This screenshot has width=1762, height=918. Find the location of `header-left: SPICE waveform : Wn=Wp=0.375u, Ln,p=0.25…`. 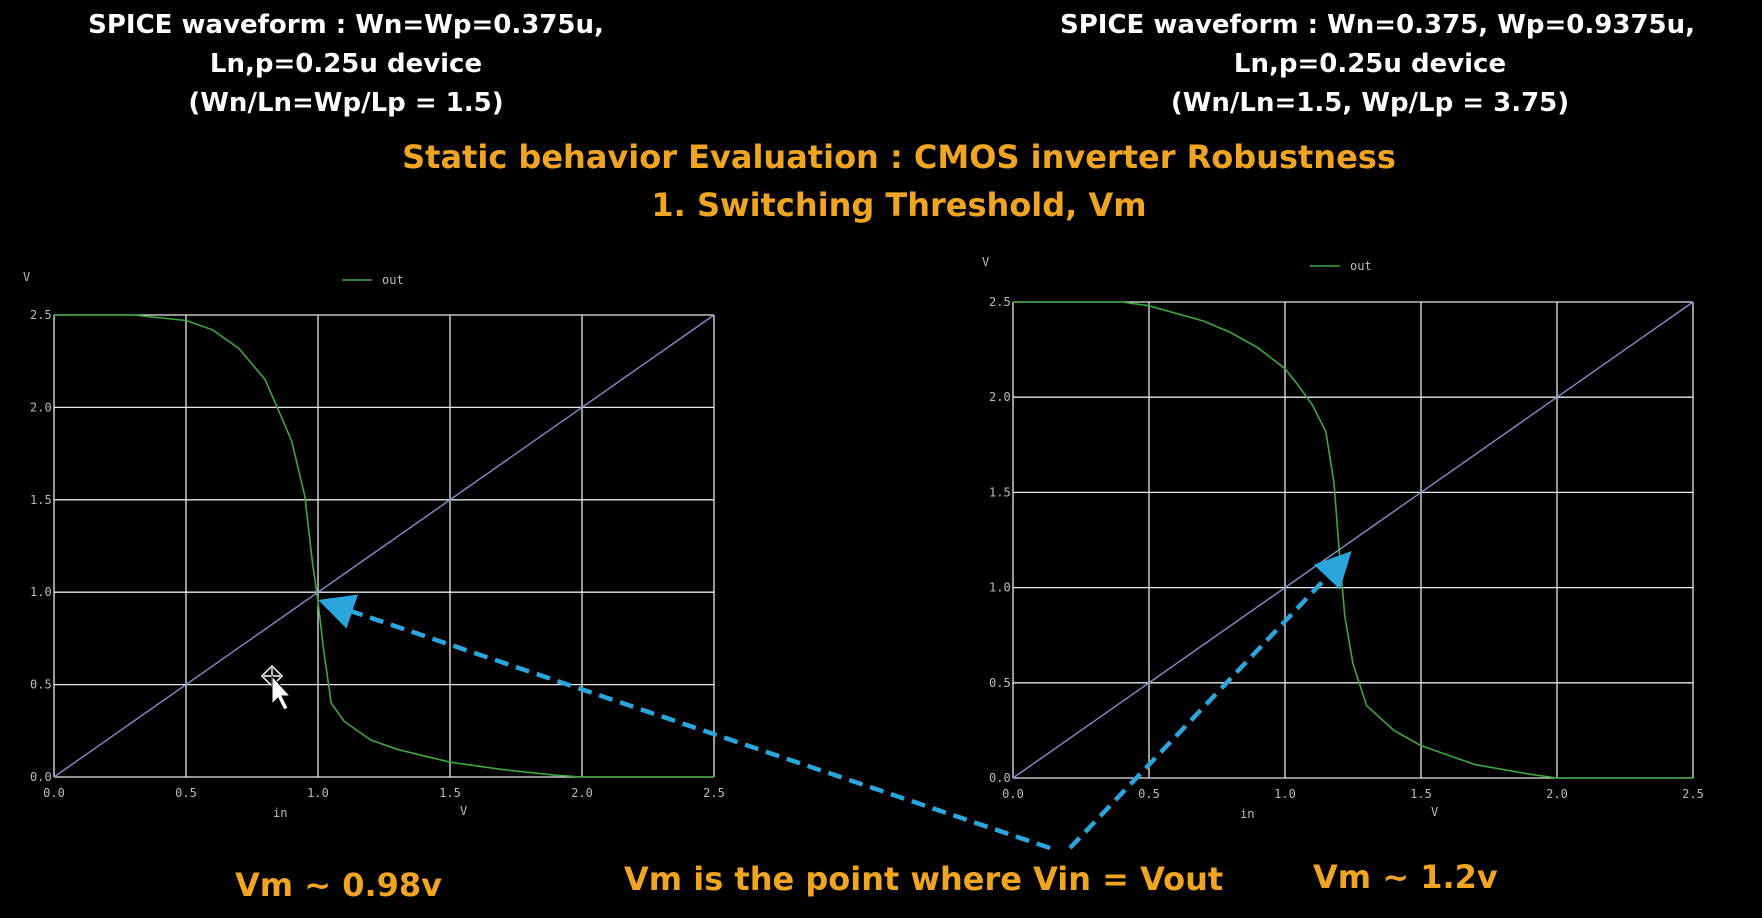

header-left: SPICE waveform : Wn=Wp=0.375u, Ln,p=0.25… is located at coordinates (346, 64).